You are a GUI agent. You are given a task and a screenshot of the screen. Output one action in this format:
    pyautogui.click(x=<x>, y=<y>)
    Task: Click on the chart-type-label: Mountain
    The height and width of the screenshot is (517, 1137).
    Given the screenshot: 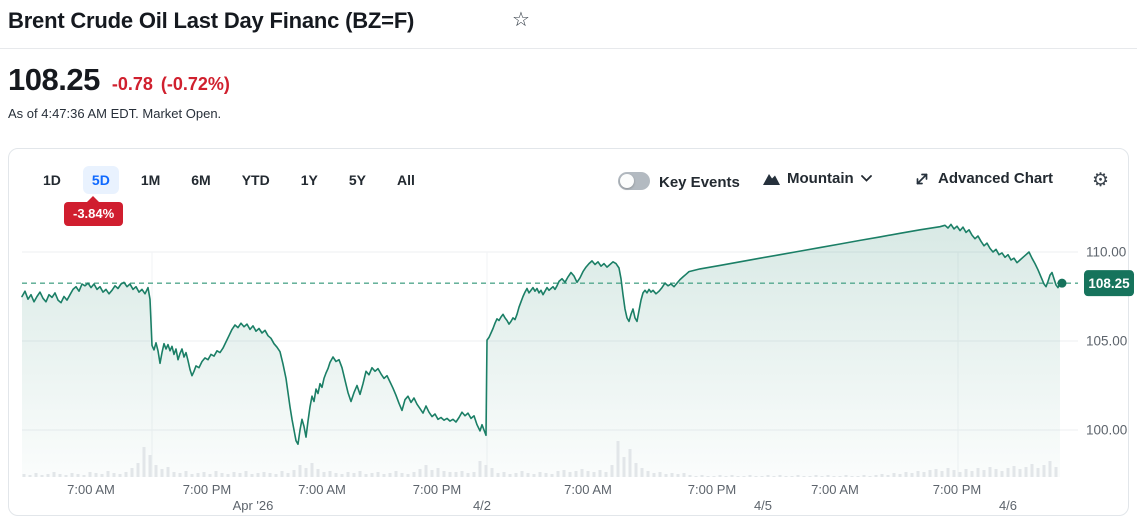 What is the action you would take?
    pyautogui.click(x=820, y=178)
    